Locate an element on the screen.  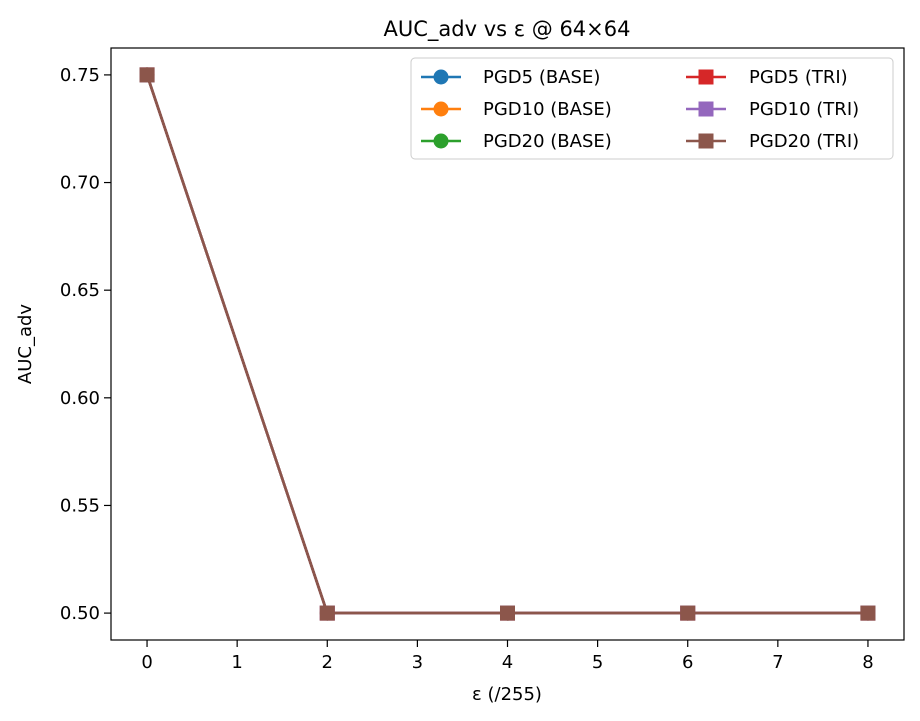
legend-item: PGD20 (BASE) is located at coordinates (516, 141).